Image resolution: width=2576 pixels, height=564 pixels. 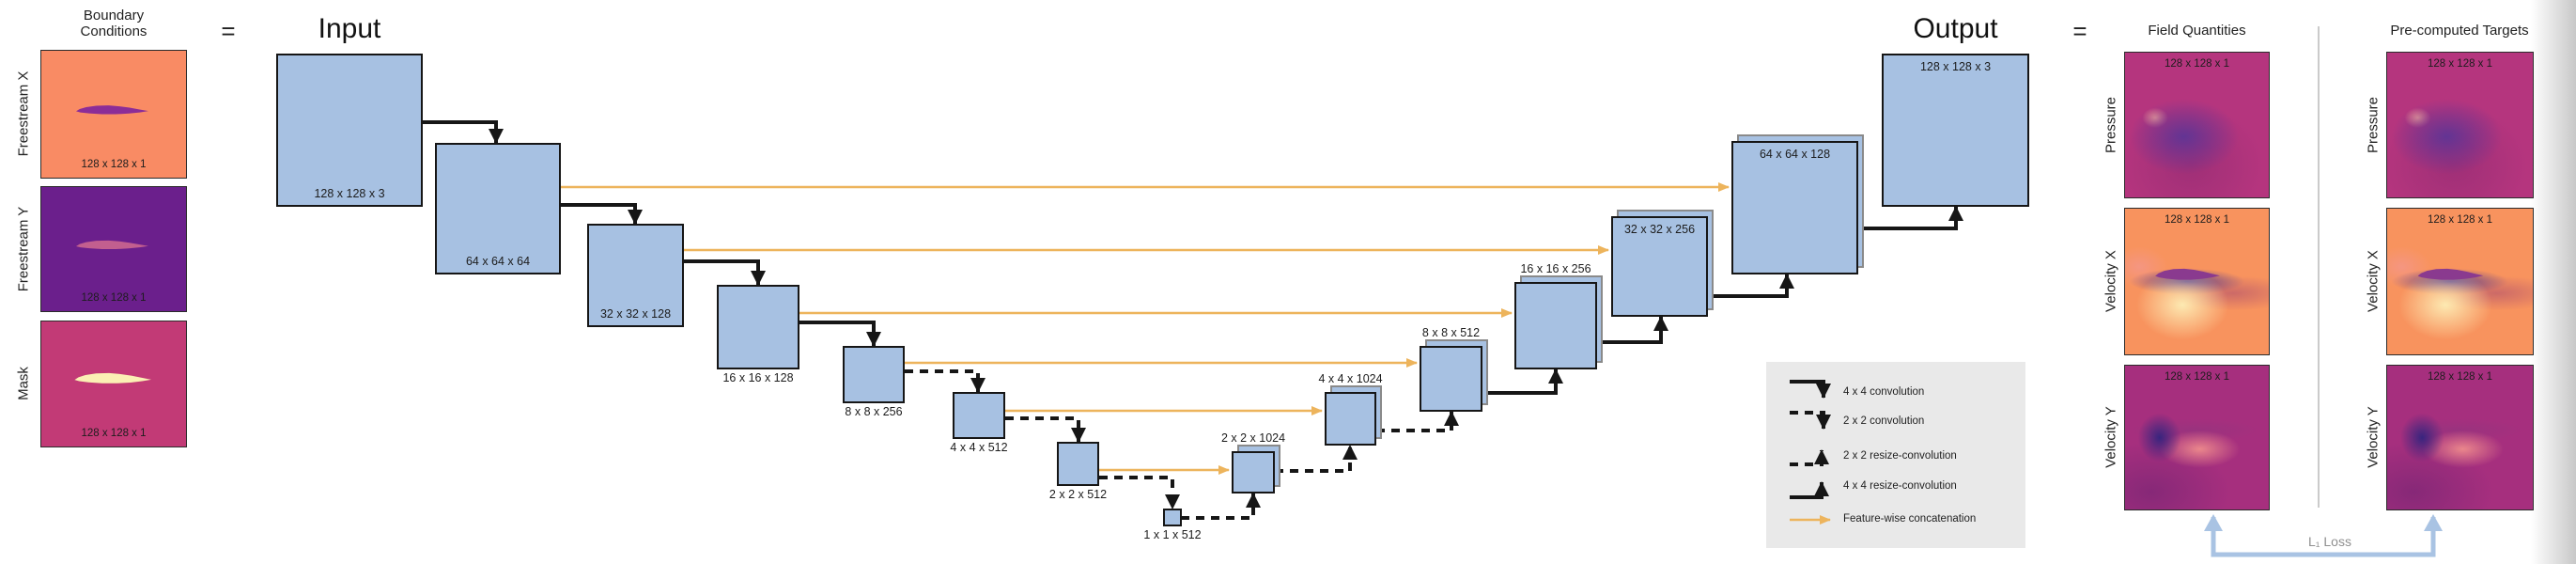 What do you see at coordinates (1173, 525) in the screenshot?
I see `unet-box-bottleneck-1: 1 x 1 x 512` at bounding box center [1173, 525].